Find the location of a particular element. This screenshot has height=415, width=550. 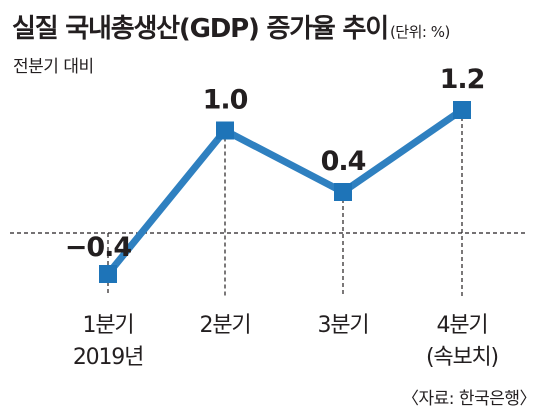

x-tick-label: 2분기 is located at coordinates (225, 325).